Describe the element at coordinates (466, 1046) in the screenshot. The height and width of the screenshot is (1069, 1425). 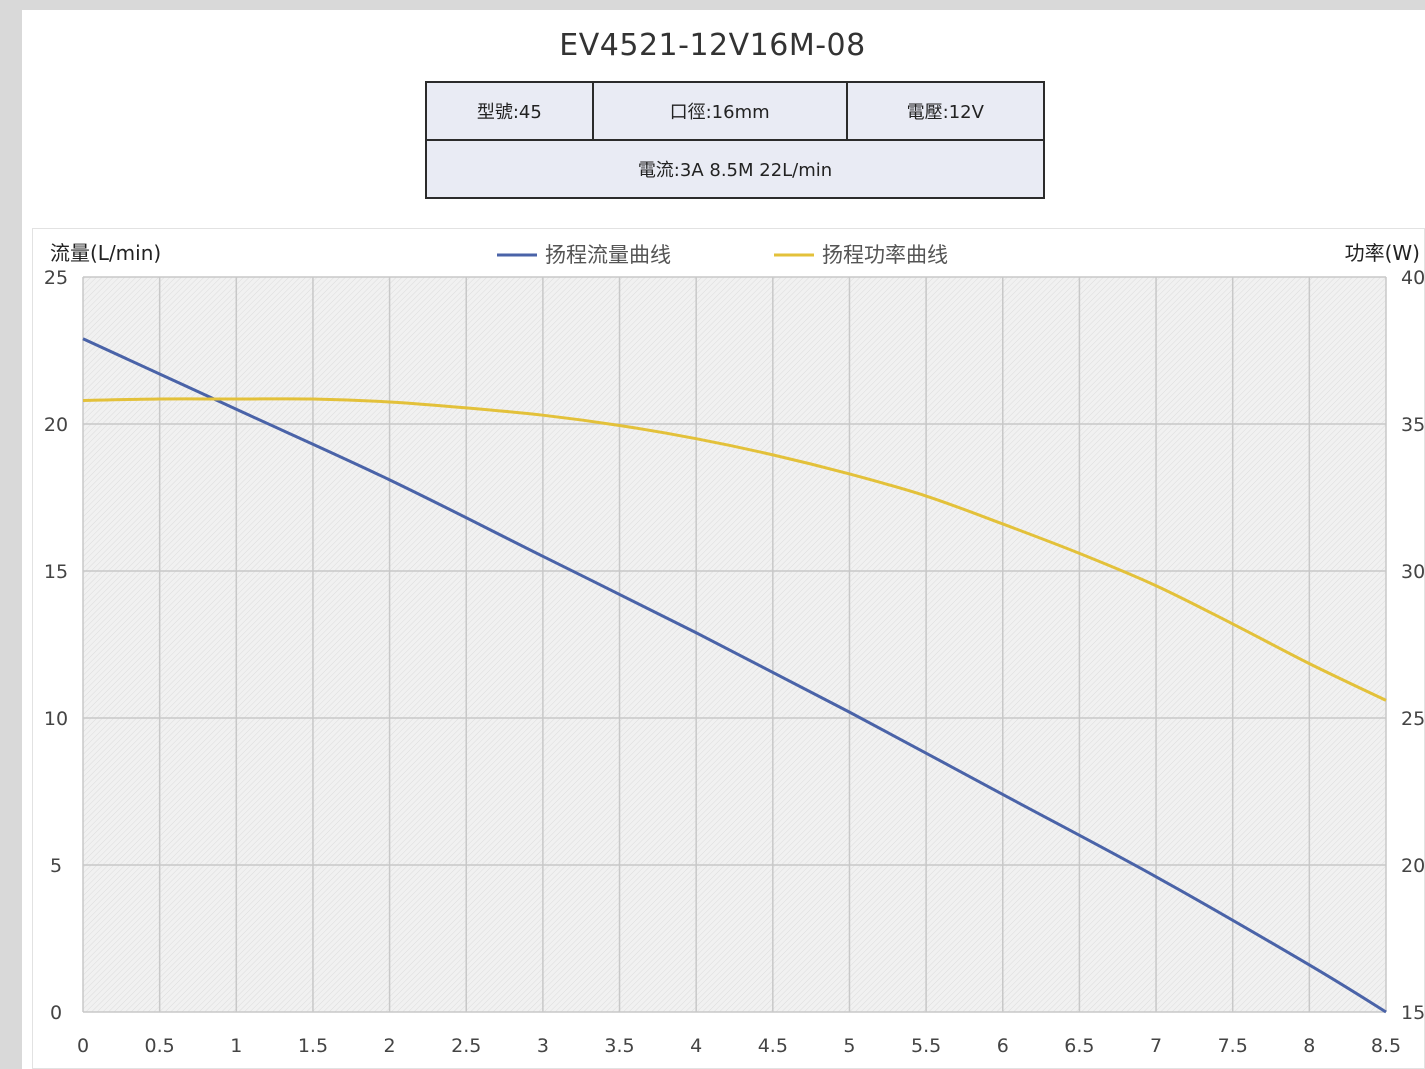
I see `x-tick-label: 2.5` at that location.